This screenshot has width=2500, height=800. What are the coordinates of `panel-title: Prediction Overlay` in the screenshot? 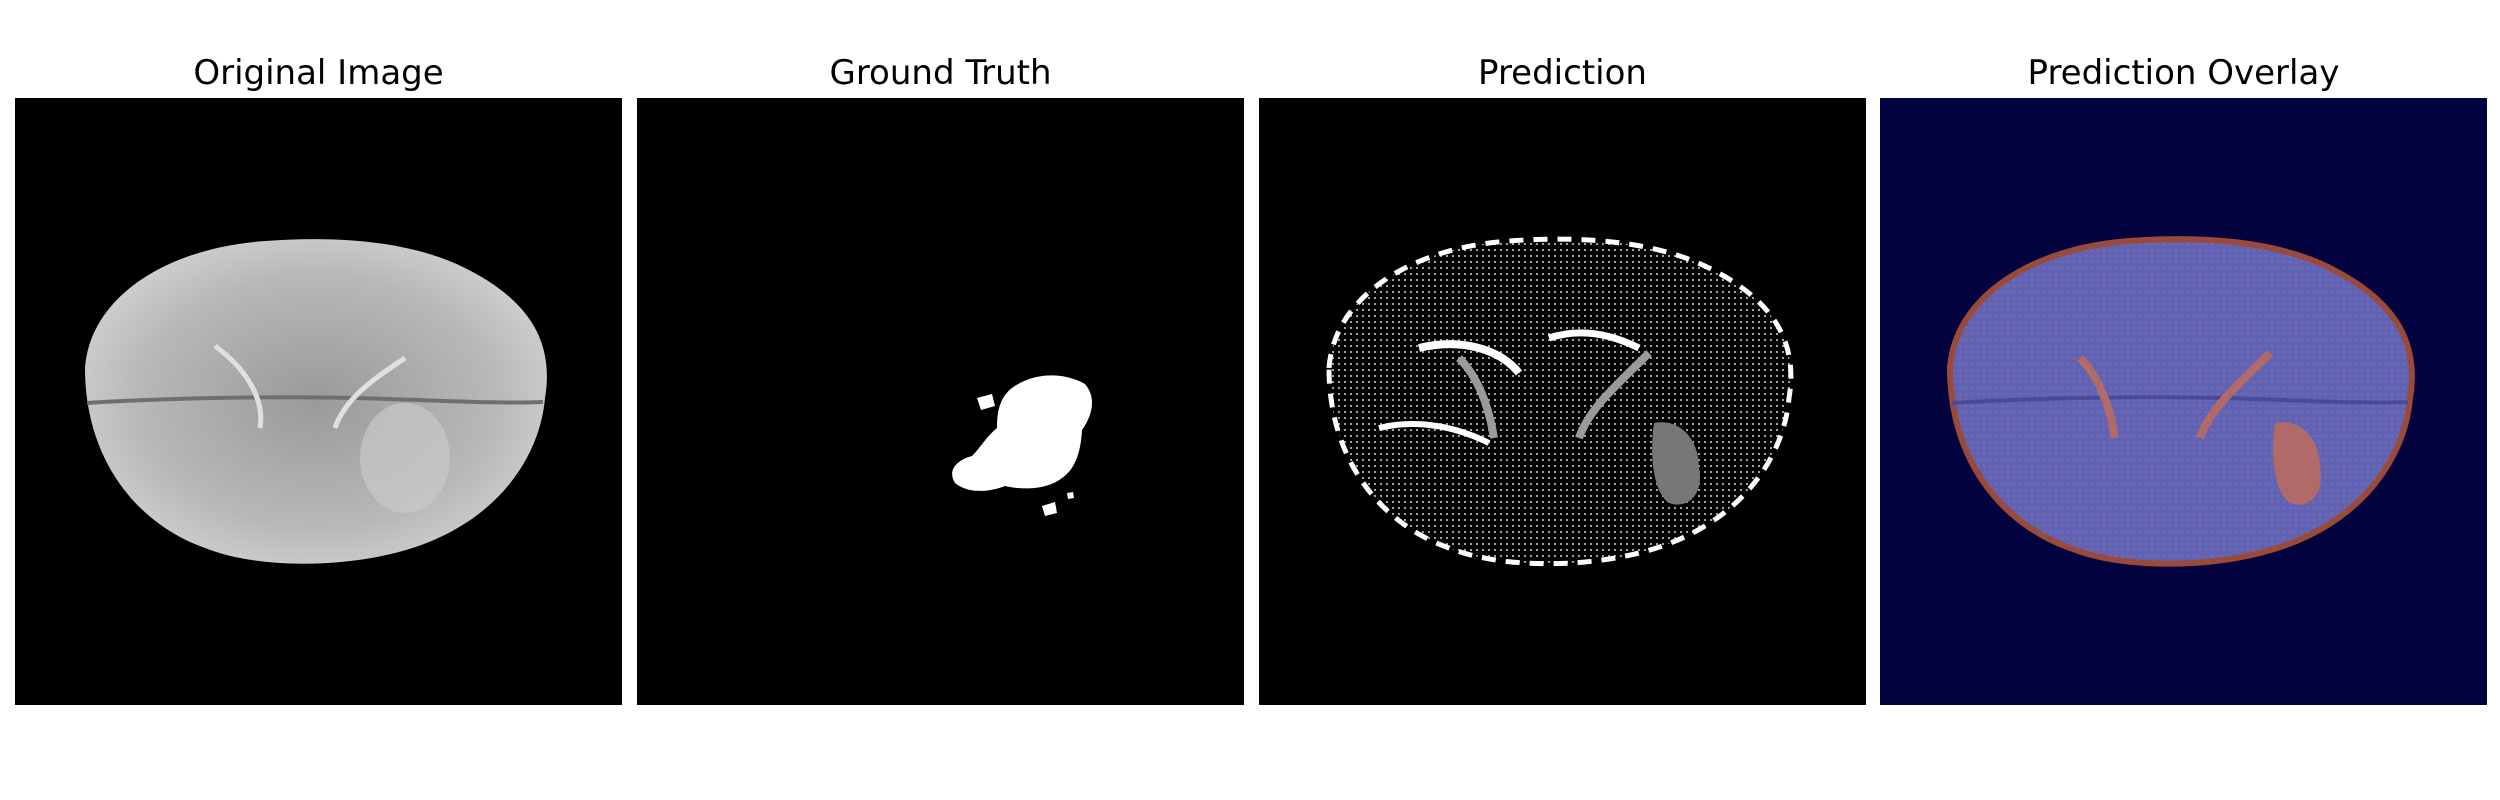 It's located at (2183, 73).